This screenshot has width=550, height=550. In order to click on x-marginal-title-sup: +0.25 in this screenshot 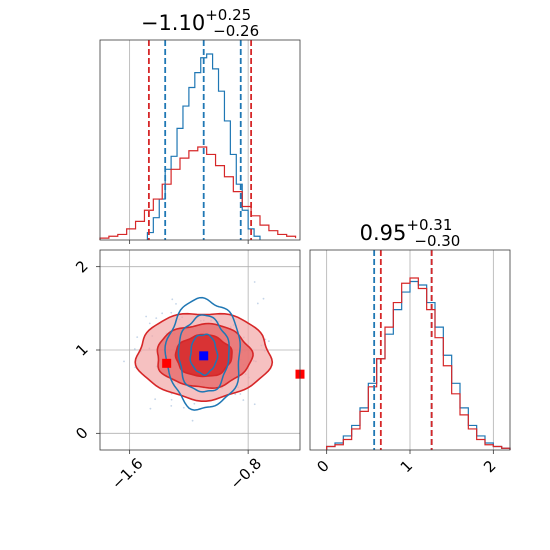, I will do `click(228, 15)`.